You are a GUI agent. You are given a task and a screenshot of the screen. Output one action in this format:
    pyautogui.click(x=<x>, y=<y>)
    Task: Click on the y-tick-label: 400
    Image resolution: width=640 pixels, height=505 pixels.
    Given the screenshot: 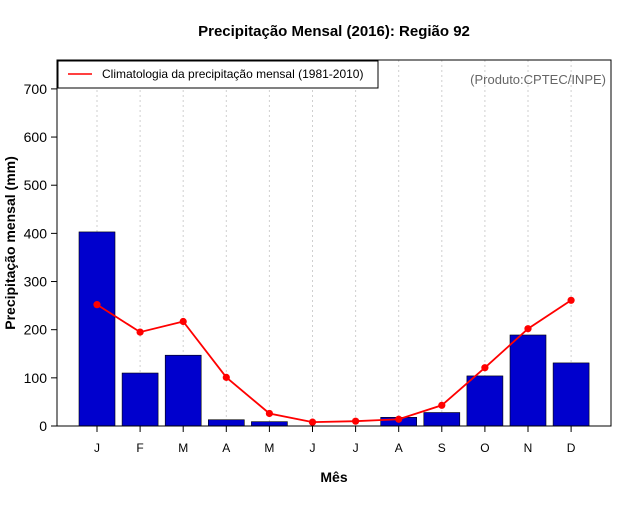 What is the action you would take?
    pyautogui.click(x=36, y=233)
    